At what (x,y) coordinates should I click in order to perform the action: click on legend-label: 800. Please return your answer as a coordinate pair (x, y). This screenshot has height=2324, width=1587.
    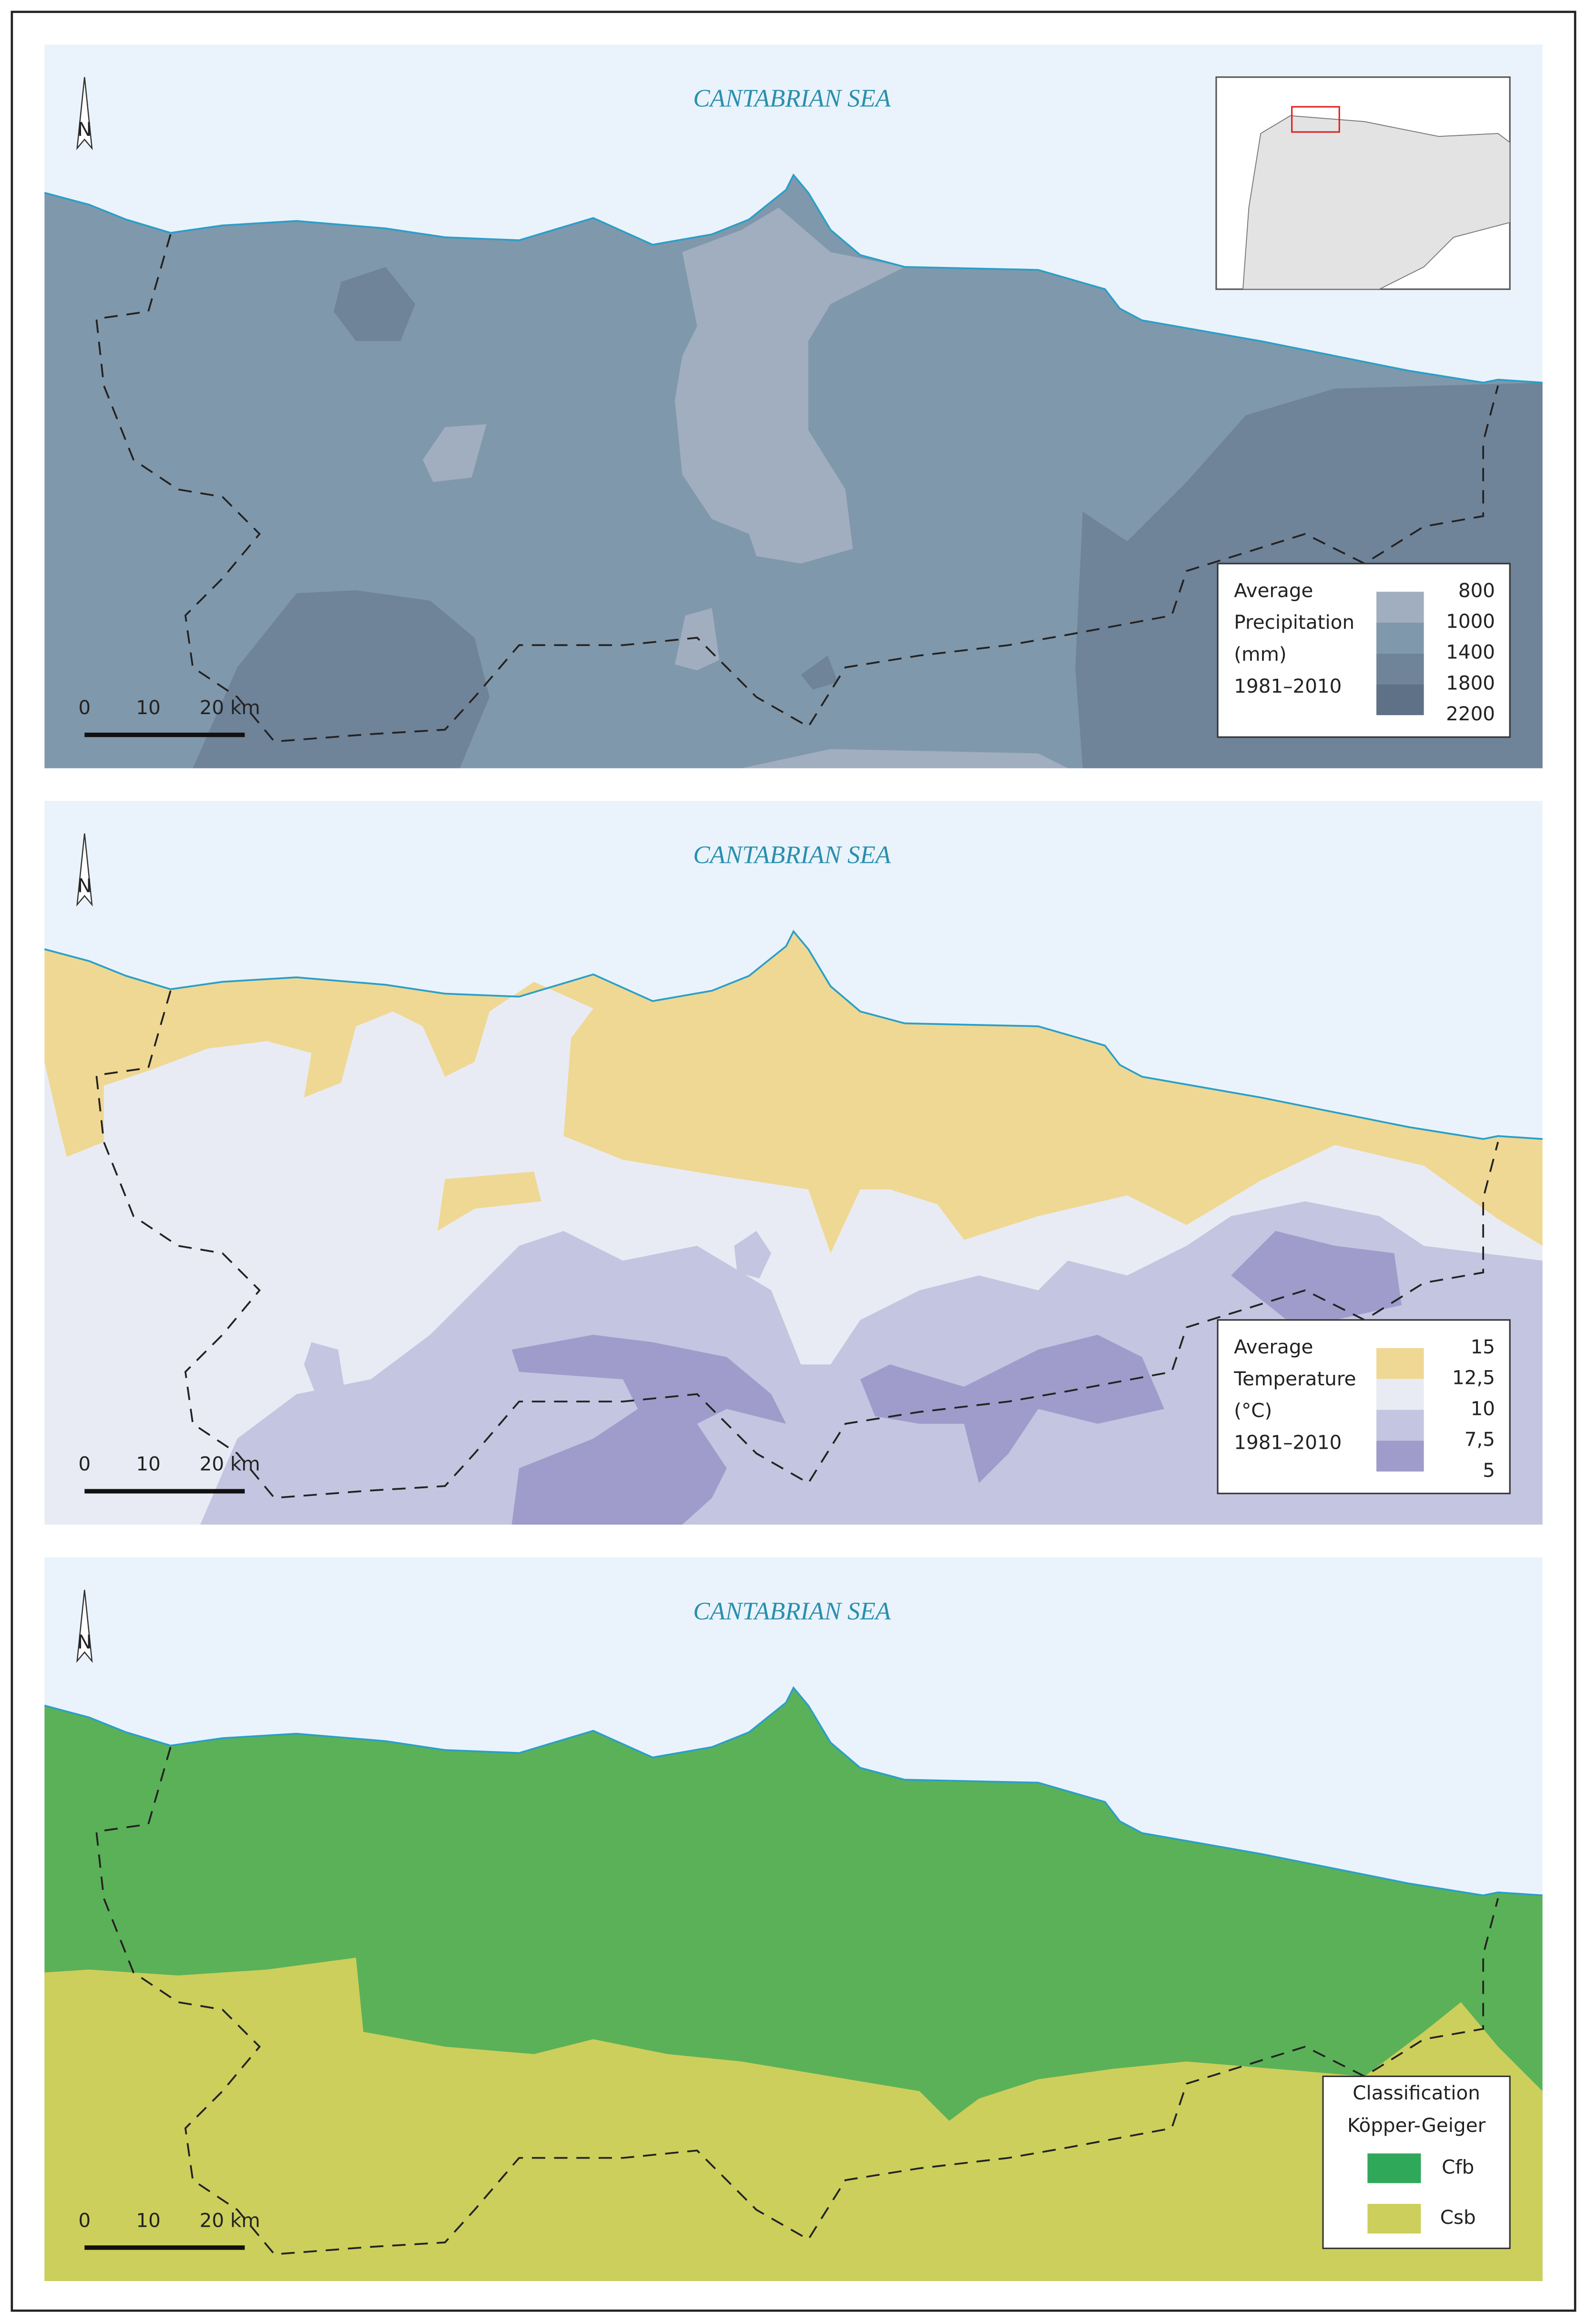
    Looking at the image, I should click on (1477, 590).